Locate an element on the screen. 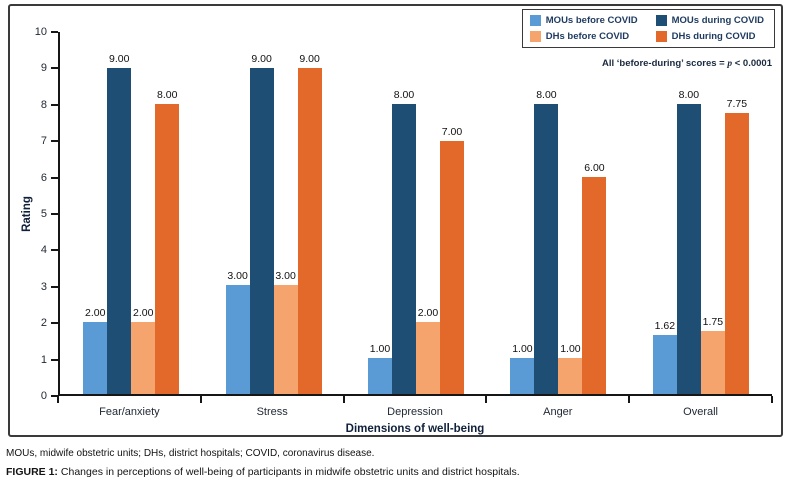  bar-value-label: 1.75 is located at coordinates (713, 321).